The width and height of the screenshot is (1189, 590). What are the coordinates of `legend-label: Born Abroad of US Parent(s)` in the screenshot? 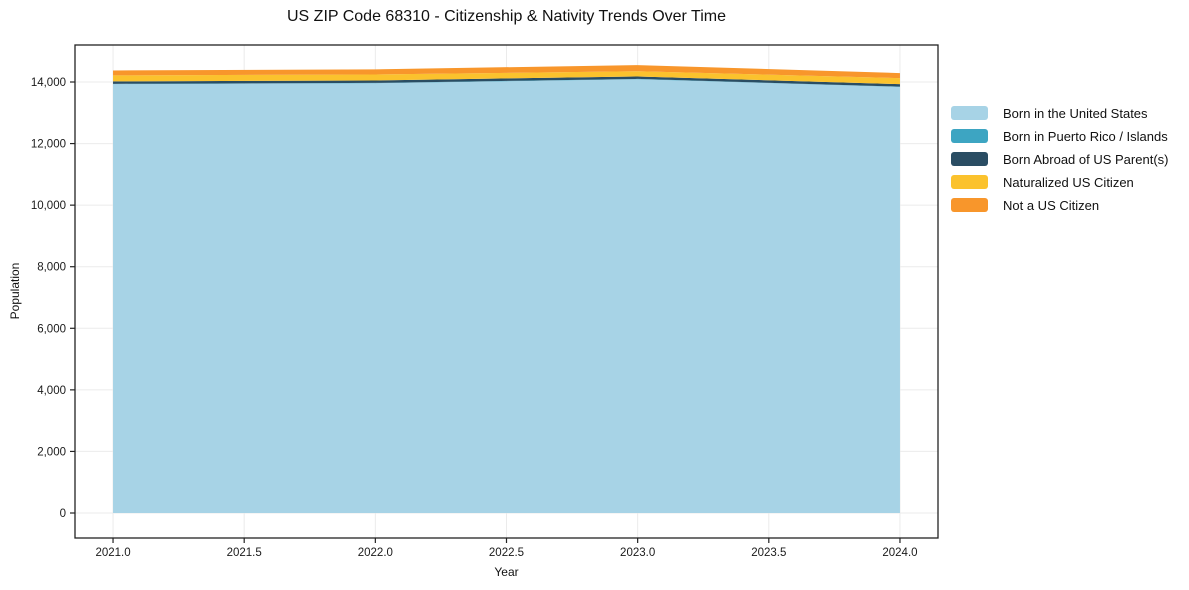 It's located at (1086, 159).